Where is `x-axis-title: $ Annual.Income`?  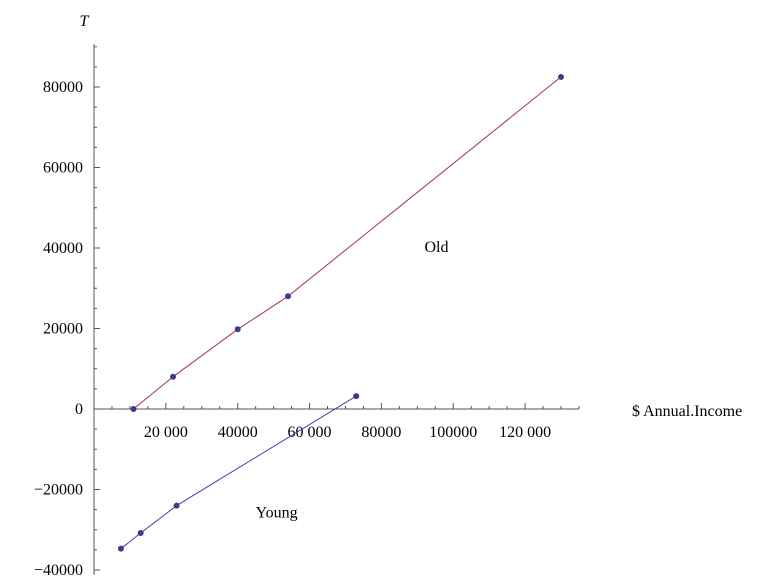 x-axis-title: $ Annual.Income is located at coordinates (687, 411).